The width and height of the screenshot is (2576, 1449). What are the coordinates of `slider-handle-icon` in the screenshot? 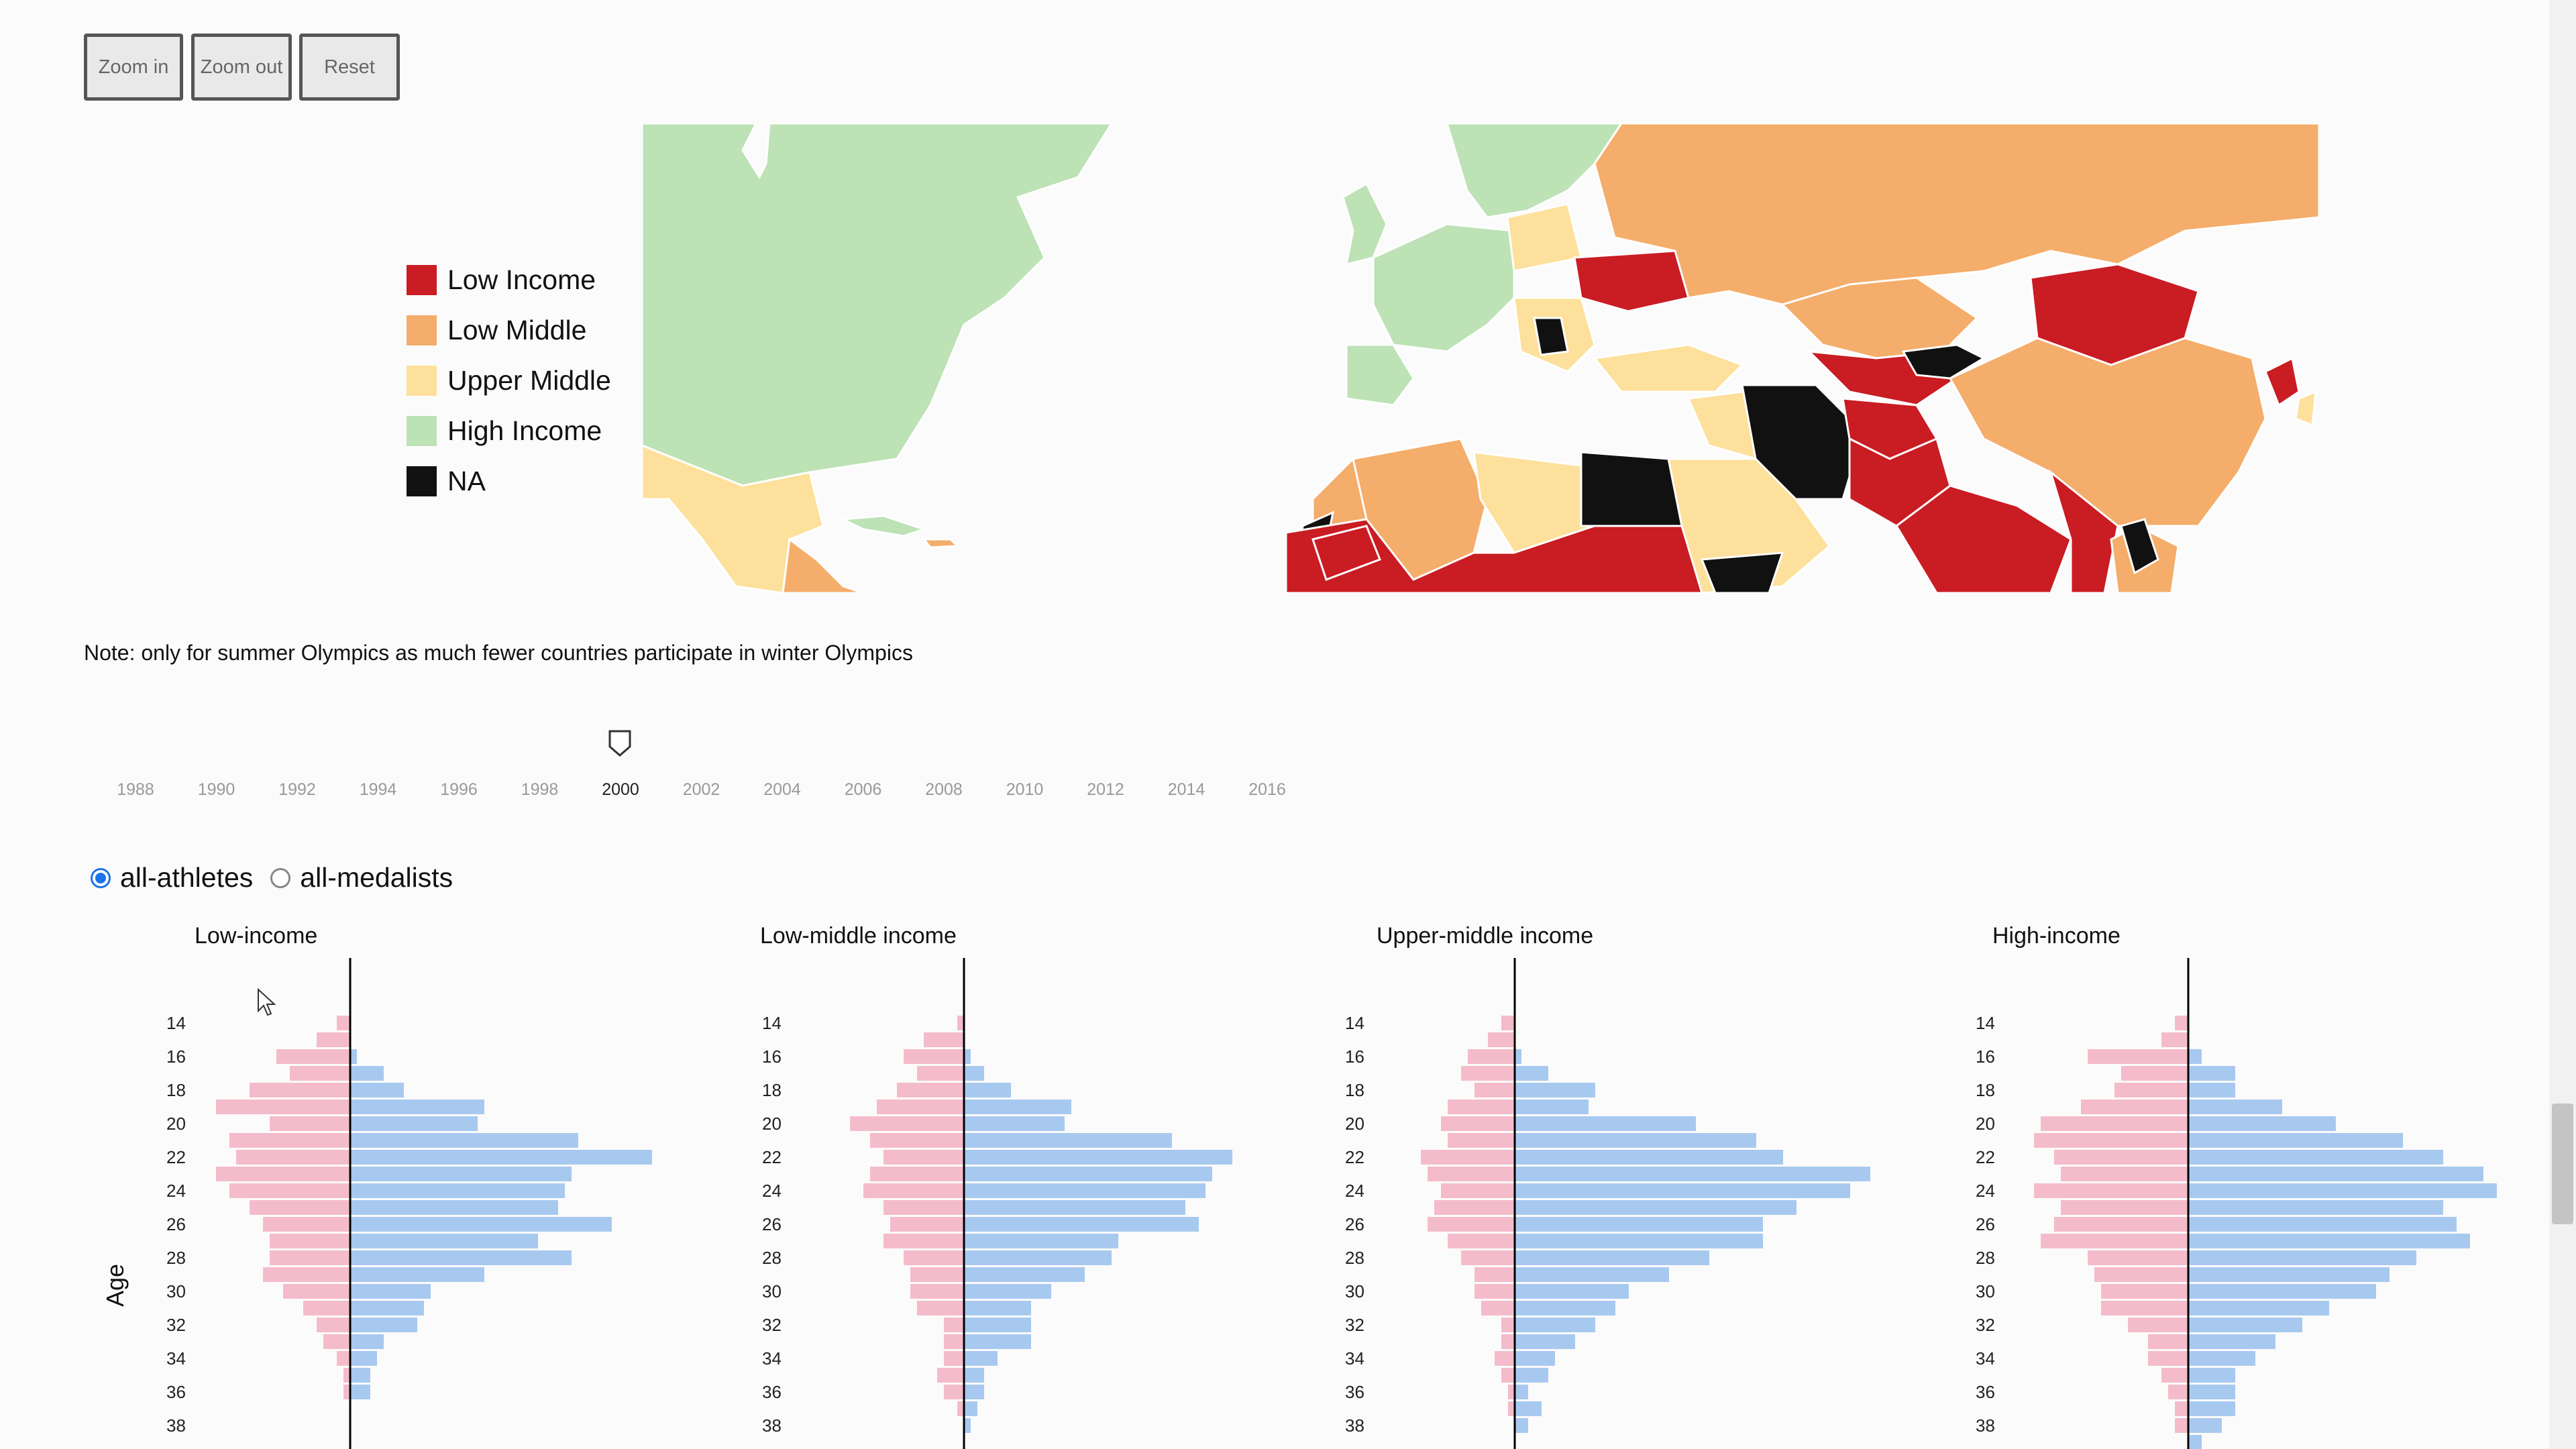 It's located at (620, 743).